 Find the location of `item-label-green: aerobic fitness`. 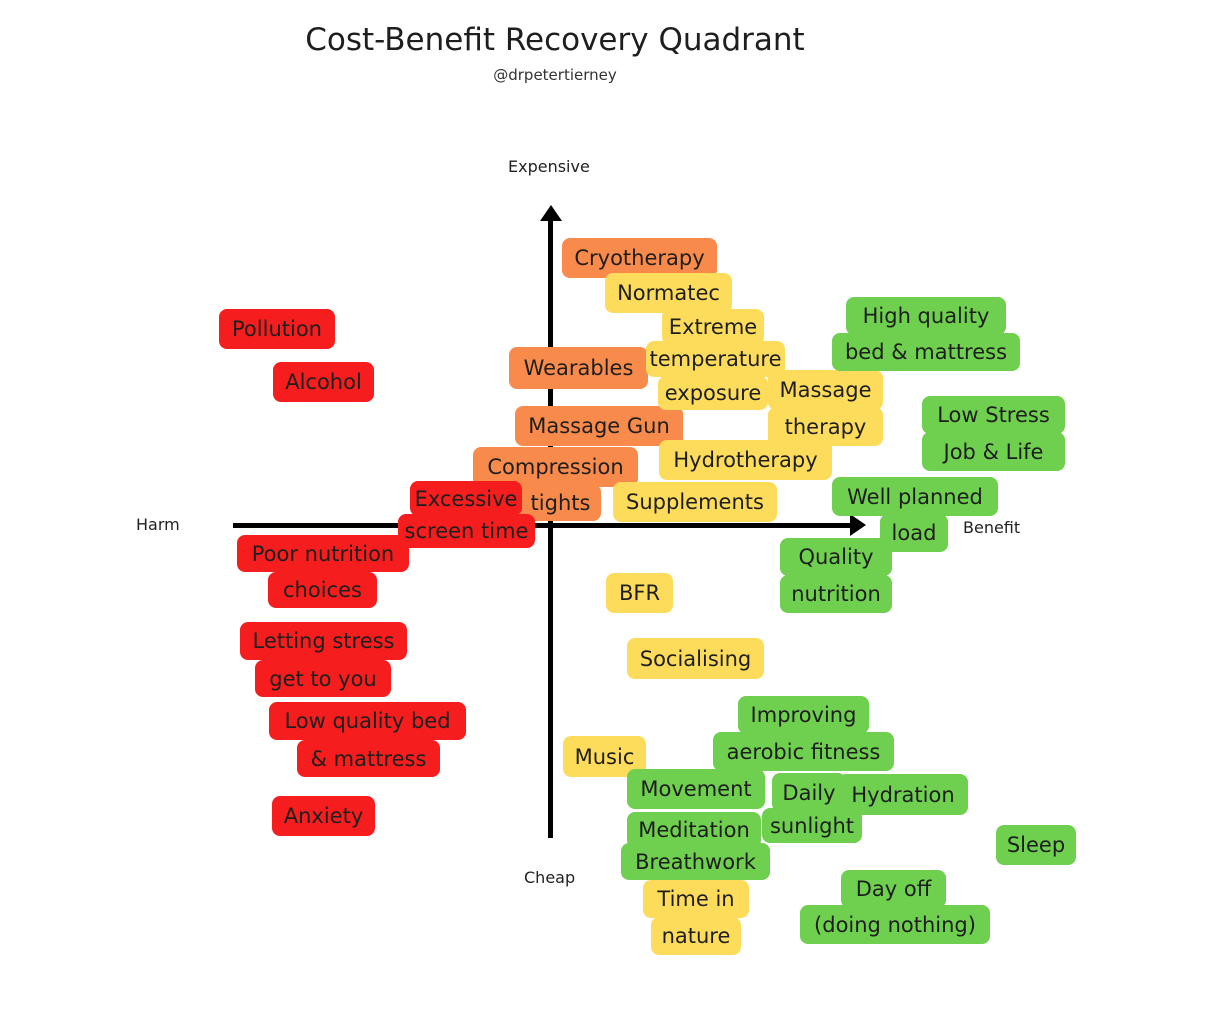

item-label-green: aerobic fitness is located at coordinates (803, 751).